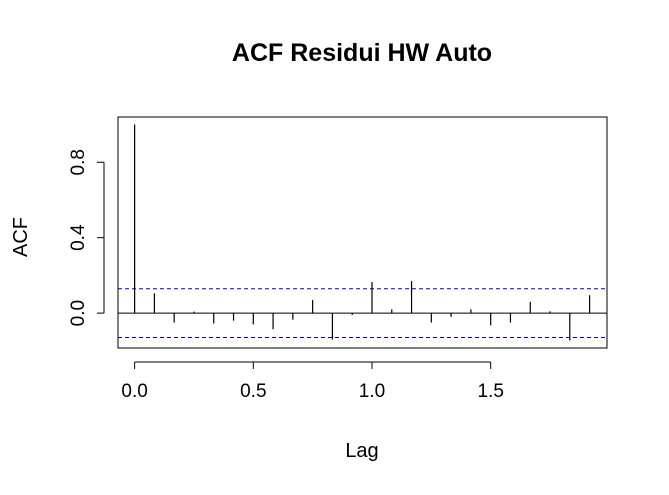  Describe the element at coordinates (312, 381) in the screenshot. I see `x-axis: 0.0 0.5 1.0 1.5` at that location.